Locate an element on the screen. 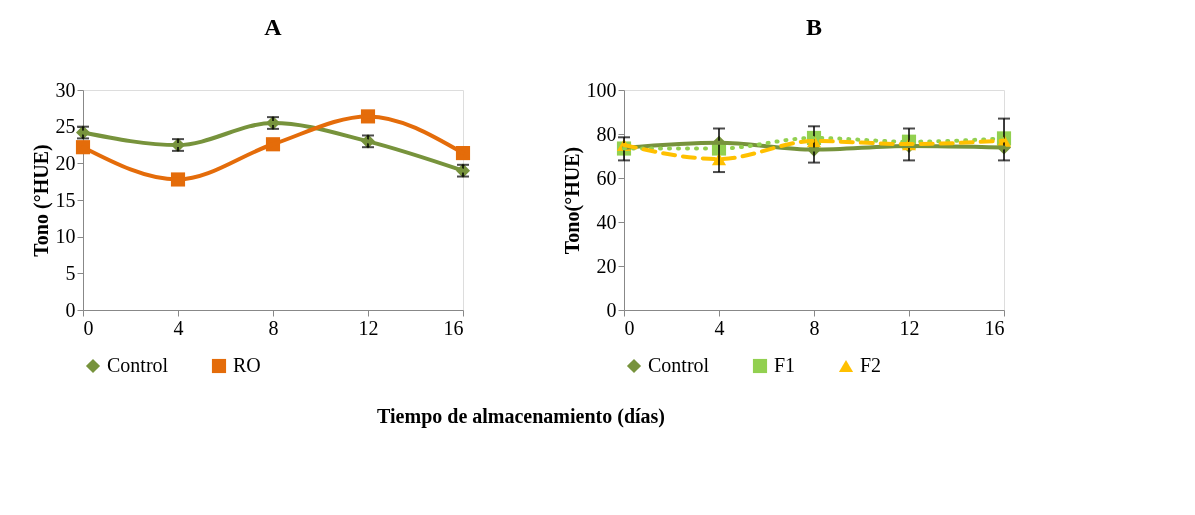  y-tick-label: 10 is located at coordinates (65, 236).